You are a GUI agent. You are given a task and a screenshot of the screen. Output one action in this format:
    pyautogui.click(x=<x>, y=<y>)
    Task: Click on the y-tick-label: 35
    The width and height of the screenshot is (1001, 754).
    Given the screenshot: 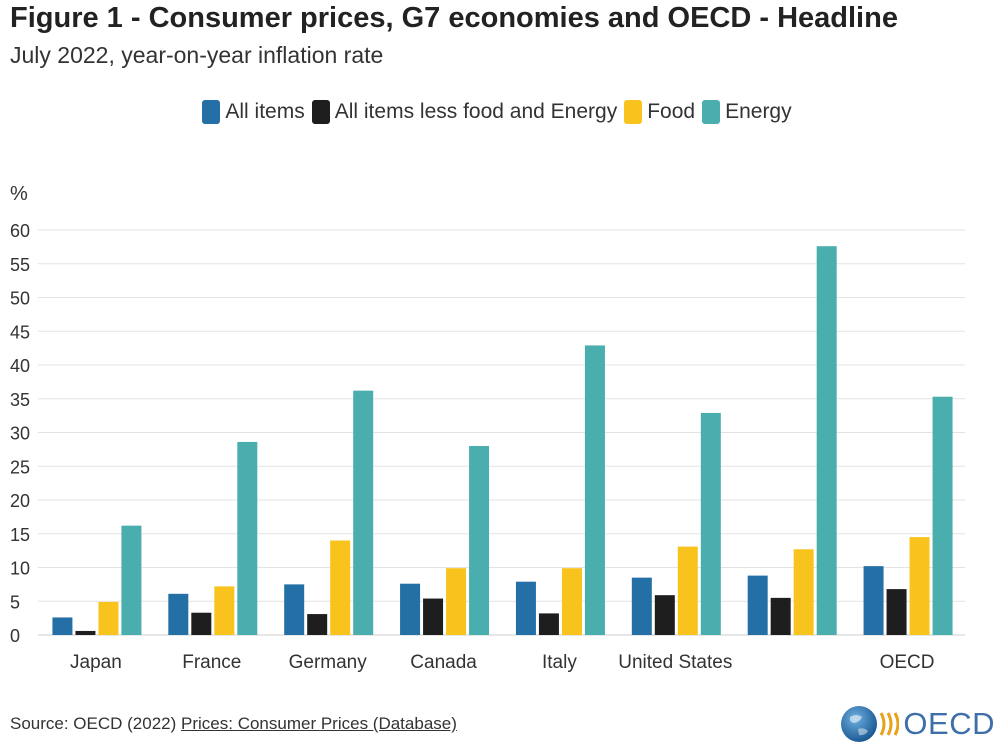 What is the action you would take?
    pyautogui.click(x=20, y=400)
    